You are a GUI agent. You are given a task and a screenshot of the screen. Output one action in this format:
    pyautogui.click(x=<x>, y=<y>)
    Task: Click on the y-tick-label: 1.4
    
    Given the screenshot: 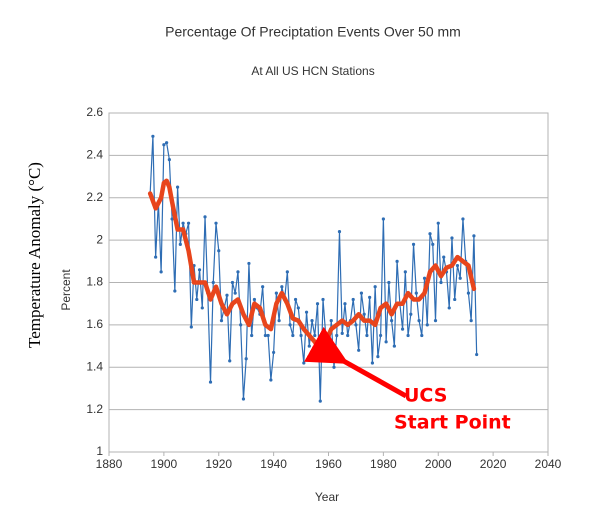 What is the action you would take?
    pyautogui.click(x=94, y=366)
    